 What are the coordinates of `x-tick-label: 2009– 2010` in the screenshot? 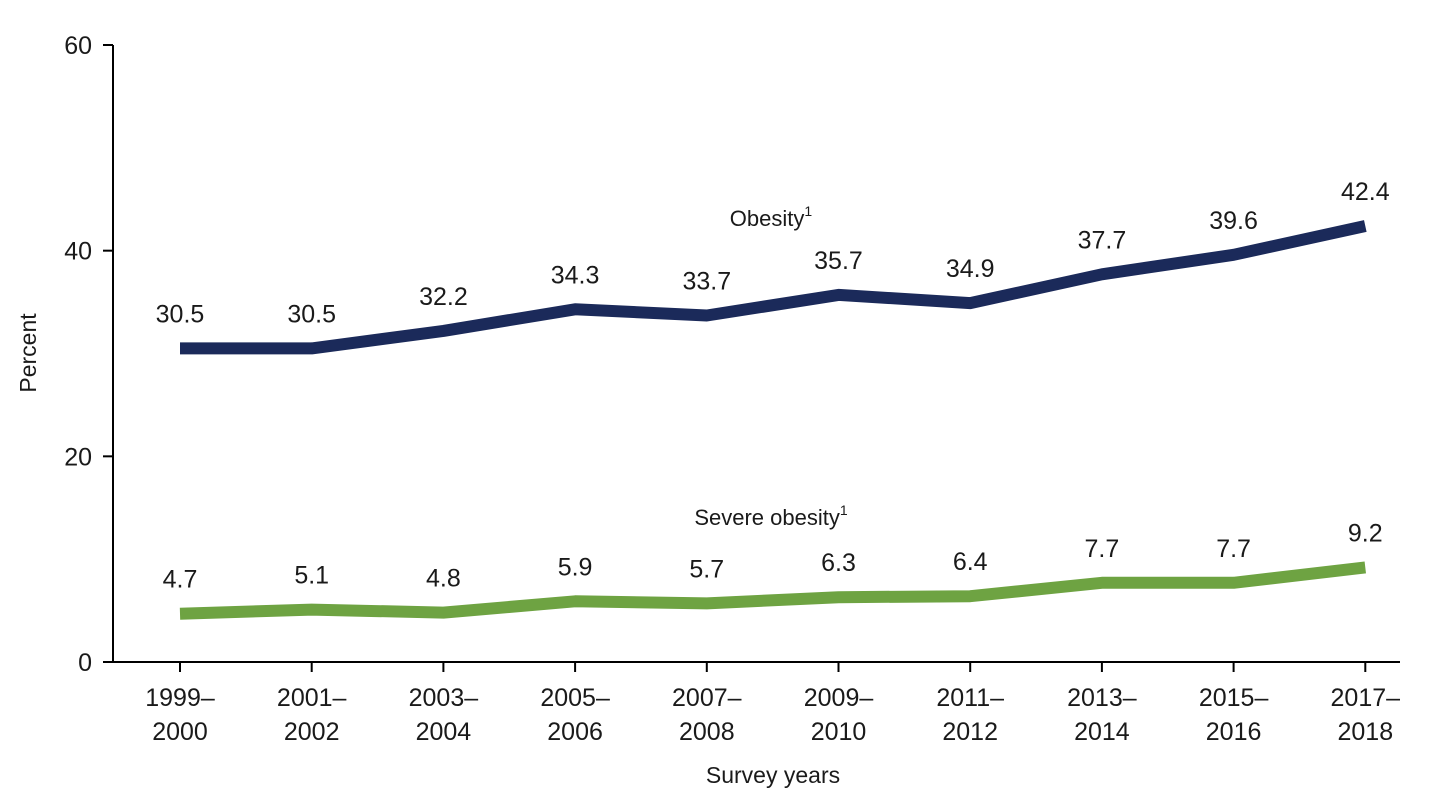 It's located at (839, 715).